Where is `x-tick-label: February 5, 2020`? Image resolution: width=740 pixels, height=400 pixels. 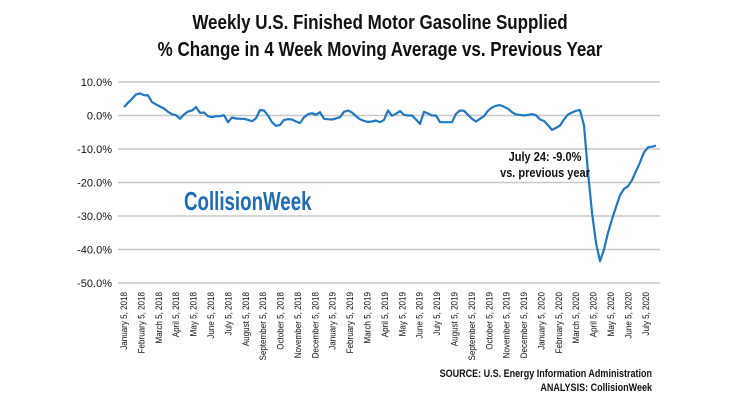 x-tick-label: February 5, 2020 is located at coordinates (558, 322).